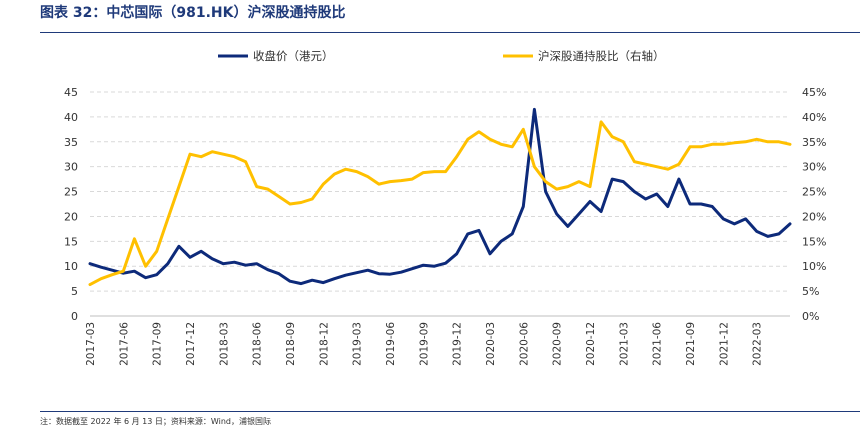 Image resolution: width=860 pixels, height=431 pixels. What do you see at coordinates (624, 344) in the screenshot?
I see `x-tick-label: 2021-03` at bounding box center [624, 344].